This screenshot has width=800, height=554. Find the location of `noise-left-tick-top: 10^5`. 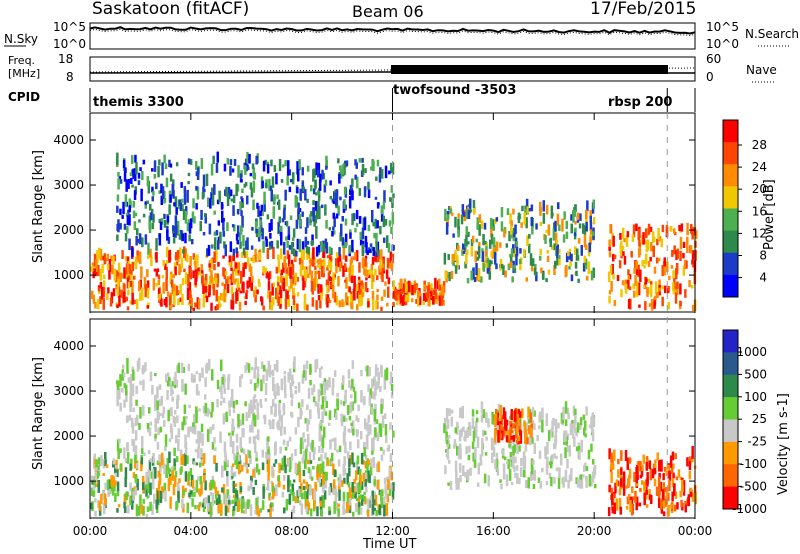

noise-left-tick-top: 10^5 is located at coordinates (69, 27).